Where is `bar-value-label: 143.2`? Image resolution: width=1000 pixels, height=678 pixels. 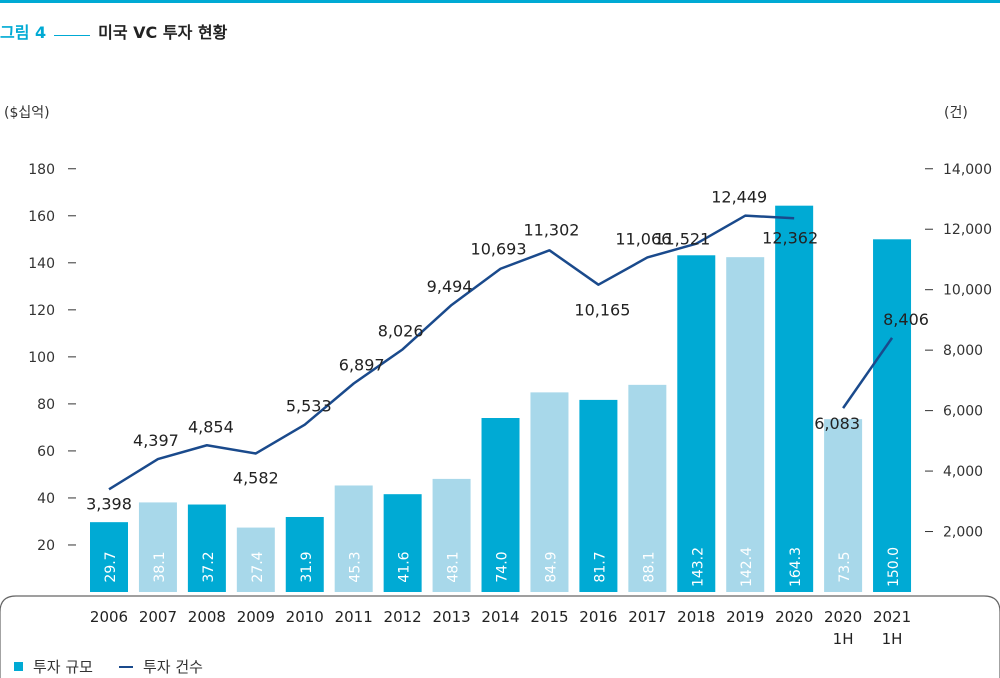 bar-value-label: 143.2 is located at coordinates (698, 567).